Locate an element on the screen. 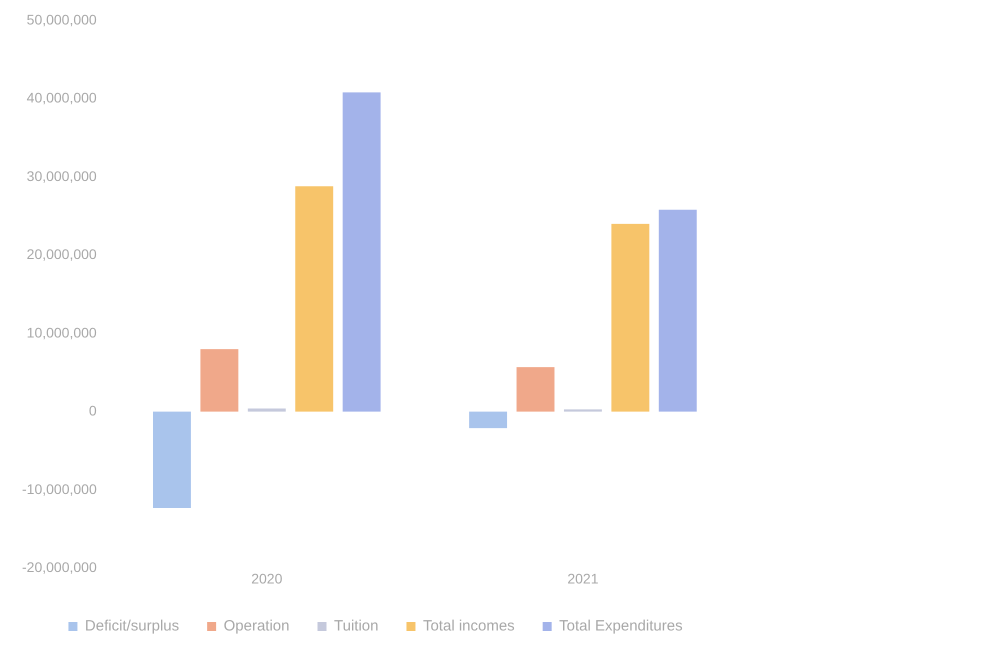 The image size is (991, 650). legend-label: Total Expenditures is located at coordinates (621, 626).